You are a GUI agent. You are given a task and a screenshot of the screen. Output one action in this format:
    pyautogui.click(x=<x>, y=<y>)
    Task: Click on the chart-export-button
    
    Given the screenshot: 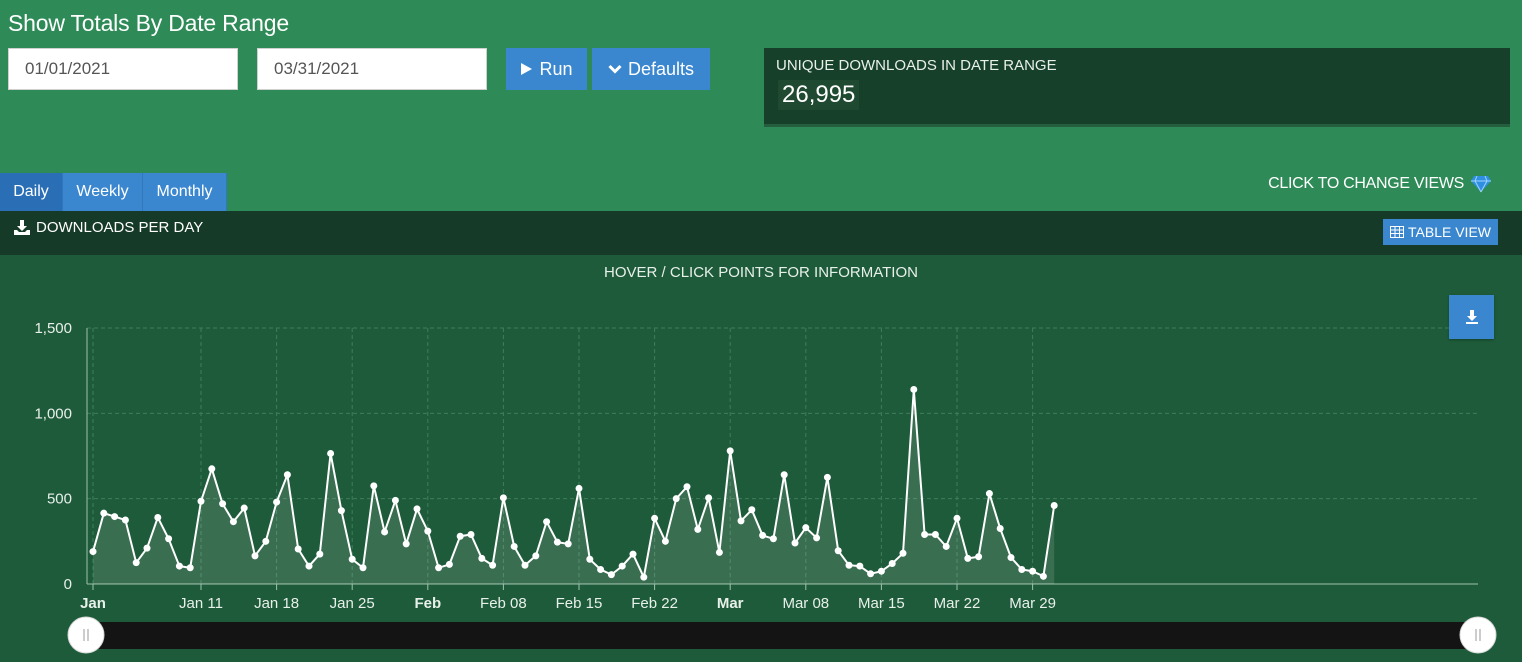 What is the action you would take?
    pyautogui.click(x=1471, y=317)
    